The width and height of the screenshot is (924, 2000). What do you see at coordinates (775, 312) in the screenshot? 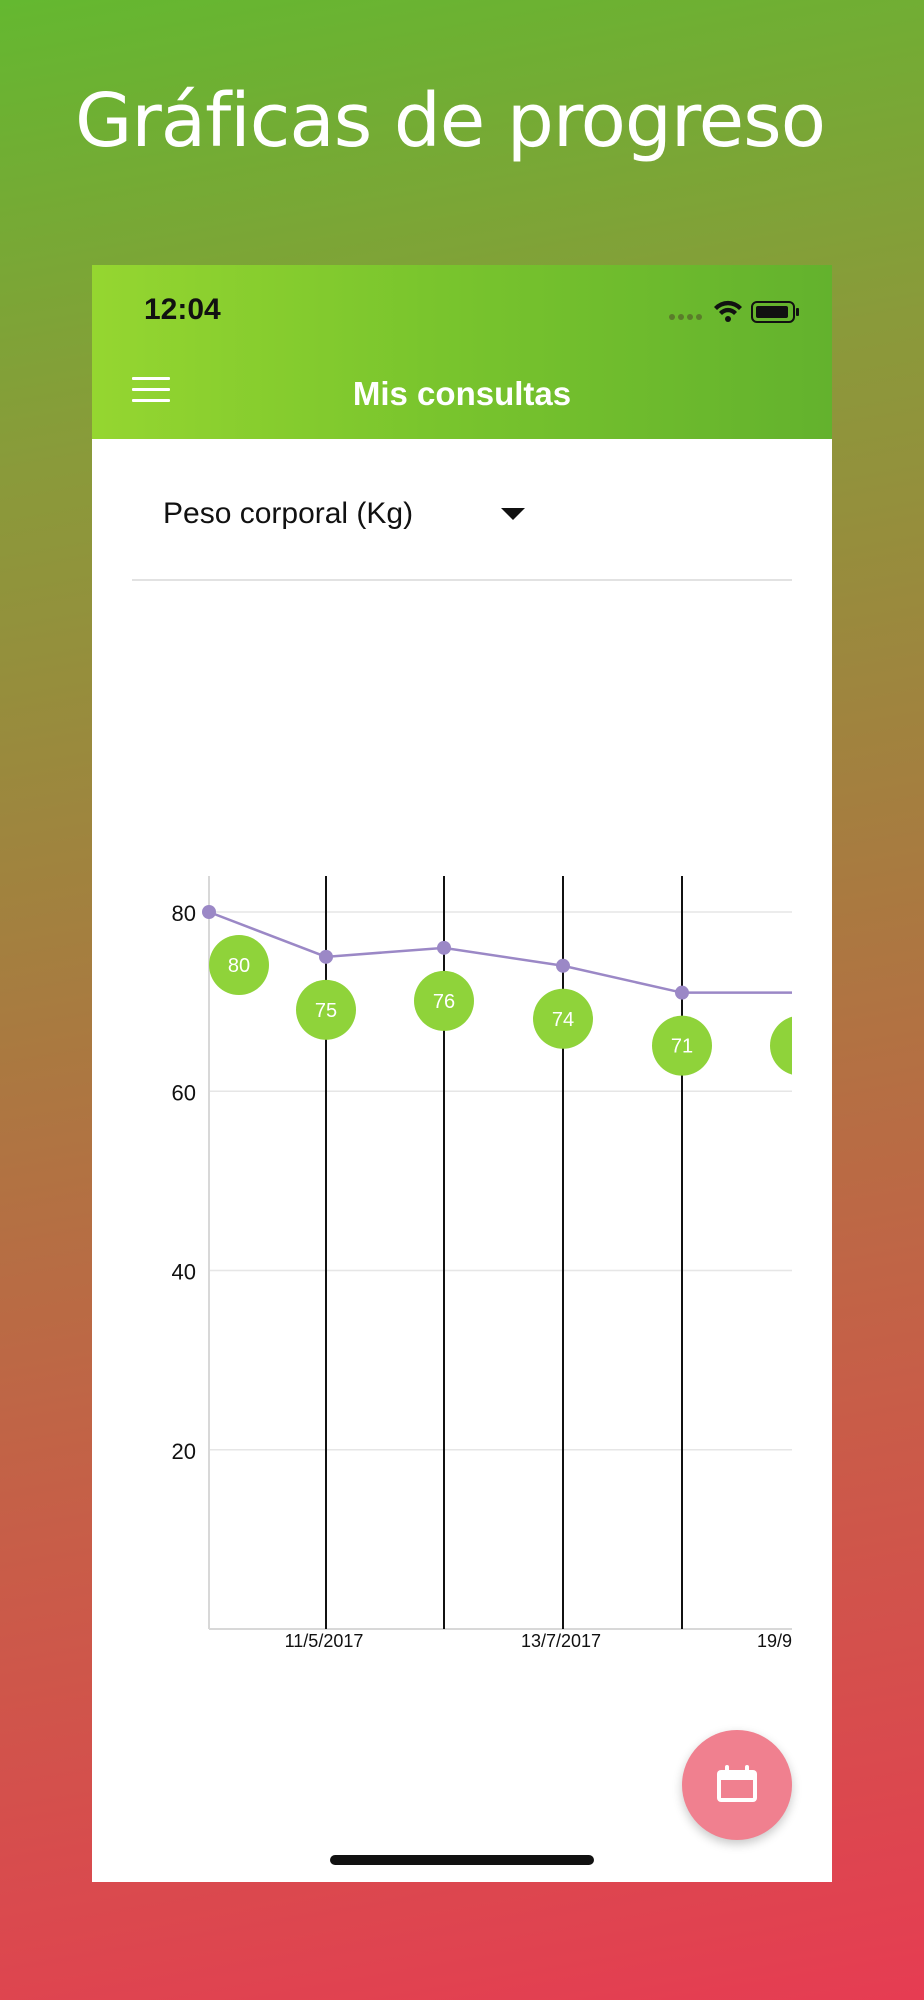
I see `battery-icon` at bounding box center [775, 312].